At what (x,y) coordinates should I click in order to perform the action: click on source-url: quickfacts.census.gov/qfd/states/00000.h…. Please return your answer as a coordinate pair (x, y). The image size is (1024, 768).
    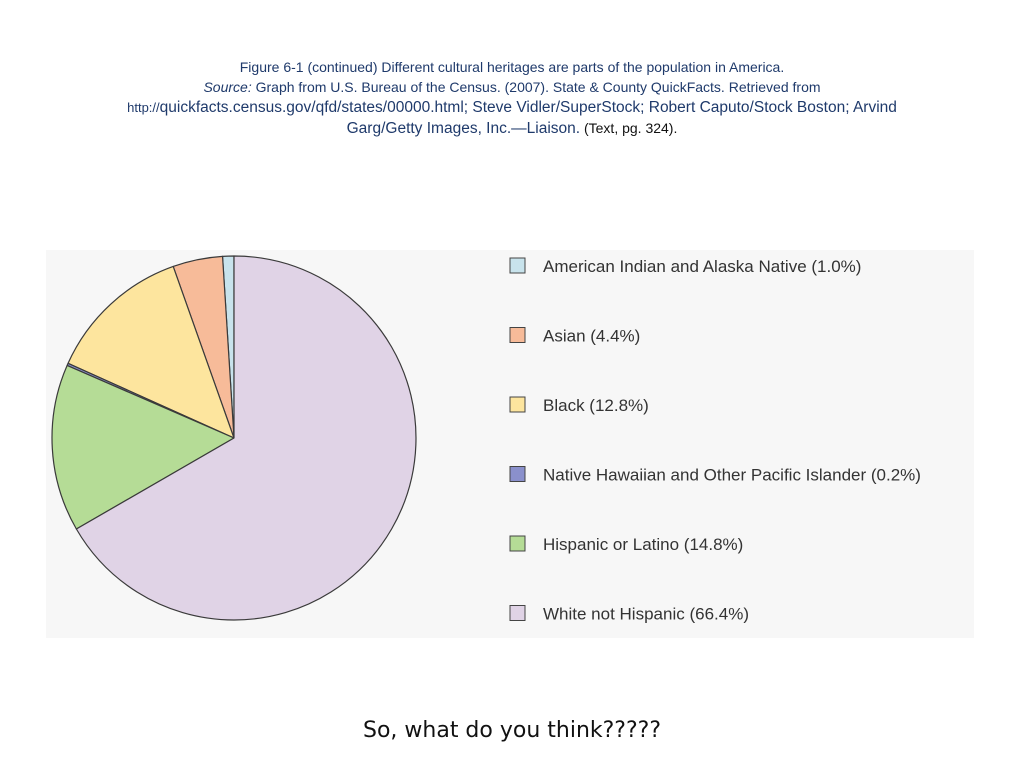
    Looking at the image, I should click on (311, 107).